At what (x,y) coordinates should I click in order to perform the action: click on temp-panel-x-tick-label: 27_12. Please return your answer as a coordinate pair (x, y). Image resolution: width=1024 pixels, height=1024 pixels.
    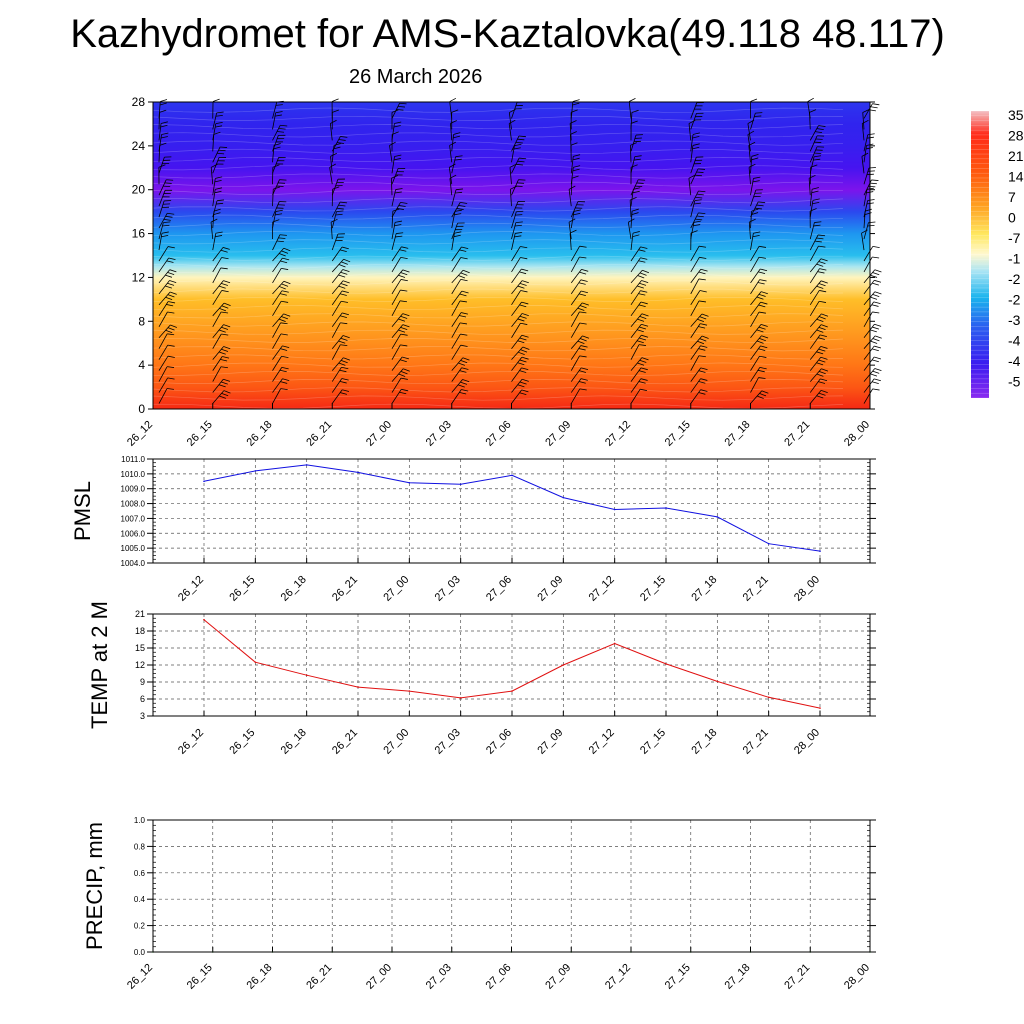
    Looking at the image, I should click on (602, 742).